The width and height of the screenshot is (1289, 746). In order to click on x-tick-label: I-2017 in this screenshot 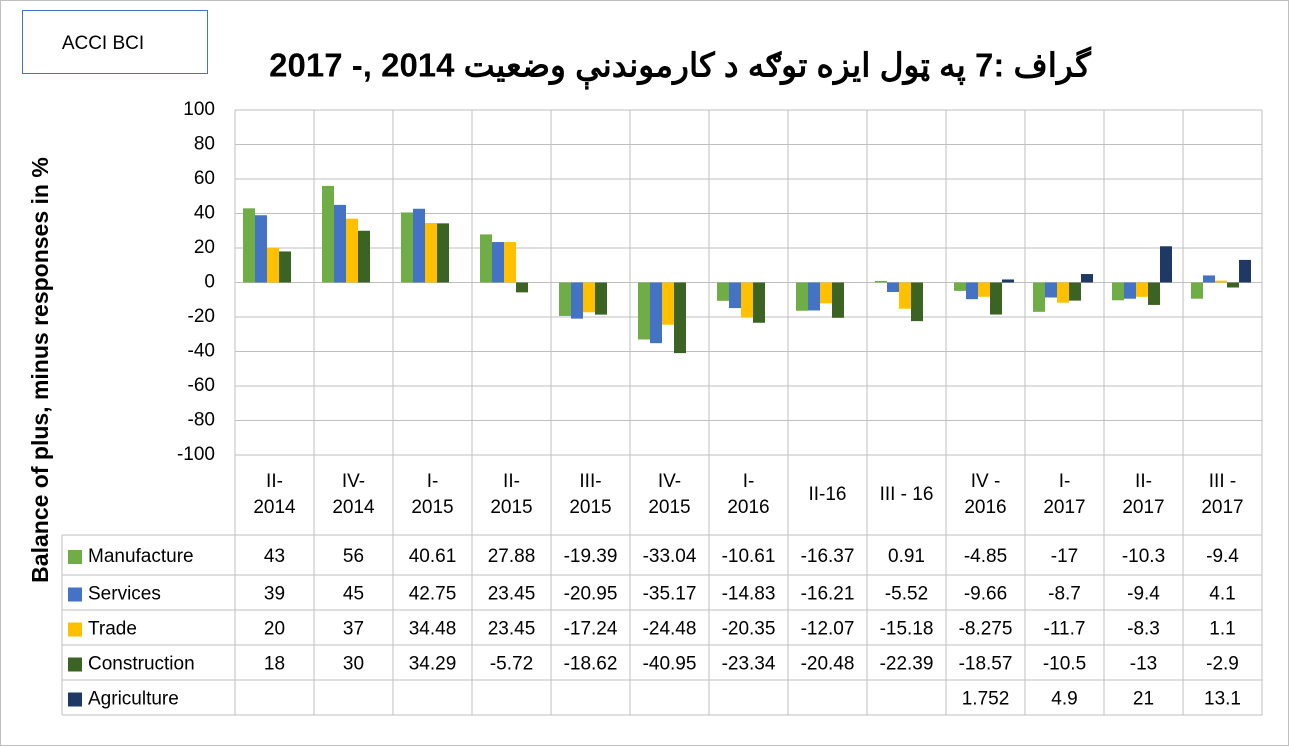, I will do `click(1064, 494)`.